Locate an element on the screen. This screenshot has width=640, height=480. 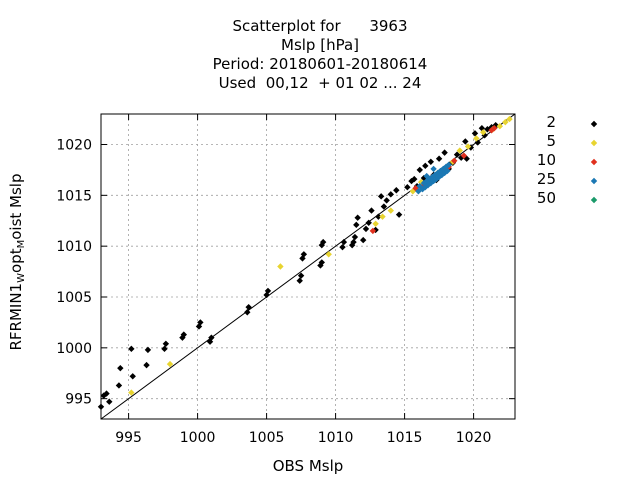
legend-markers is located at coordinates (594, 162).